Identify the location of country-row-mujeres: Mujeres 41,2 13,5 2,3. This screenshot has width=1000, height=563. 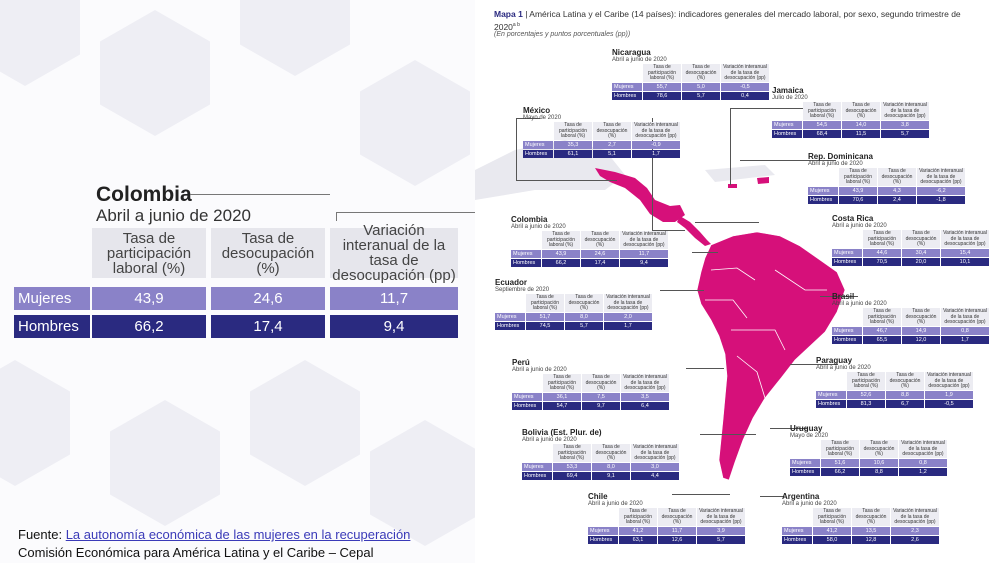
(861, 531).